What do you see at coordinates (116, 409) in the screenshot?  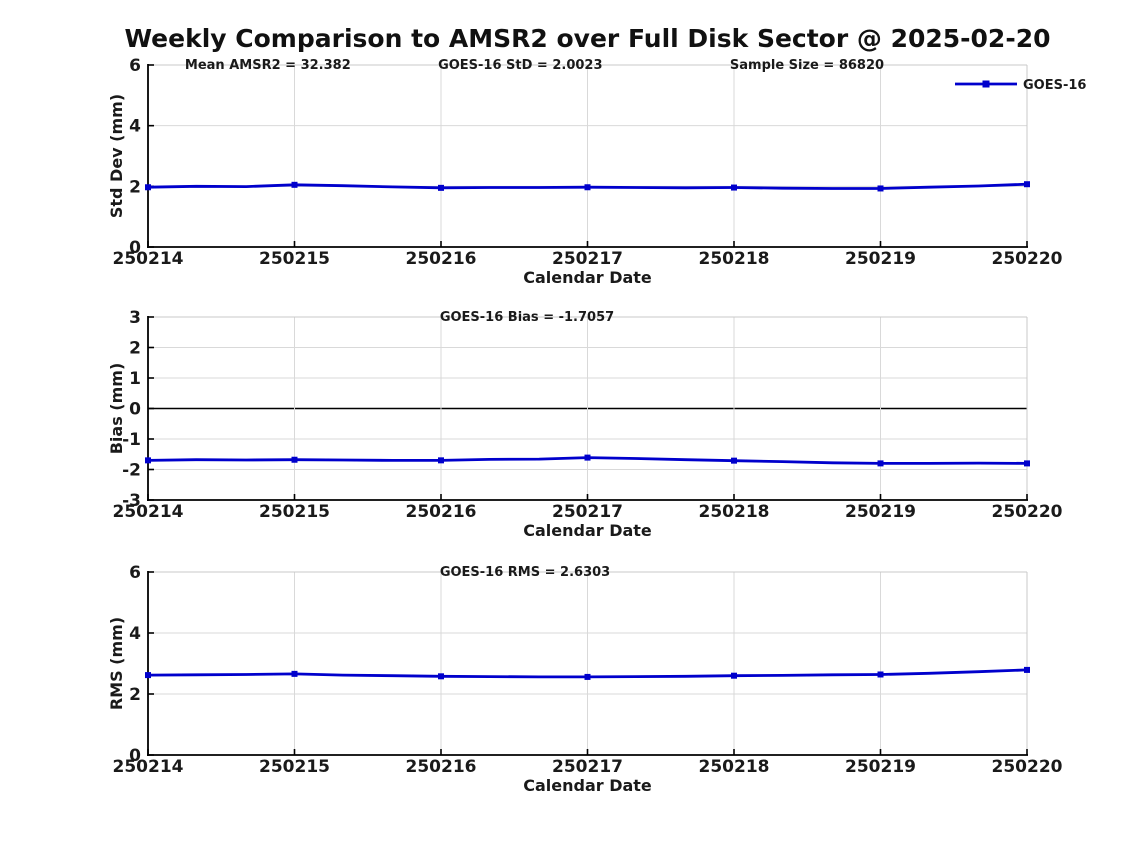 I see `y-axis-label: Bias (mm)` at bounding box center [116, 409].